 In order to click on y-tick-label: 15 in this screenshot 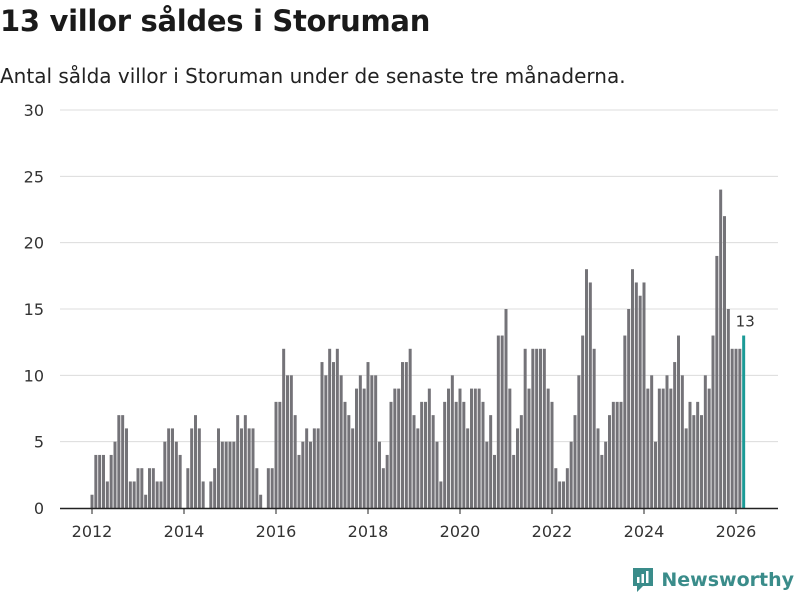, I will do `click(34, 309)`.